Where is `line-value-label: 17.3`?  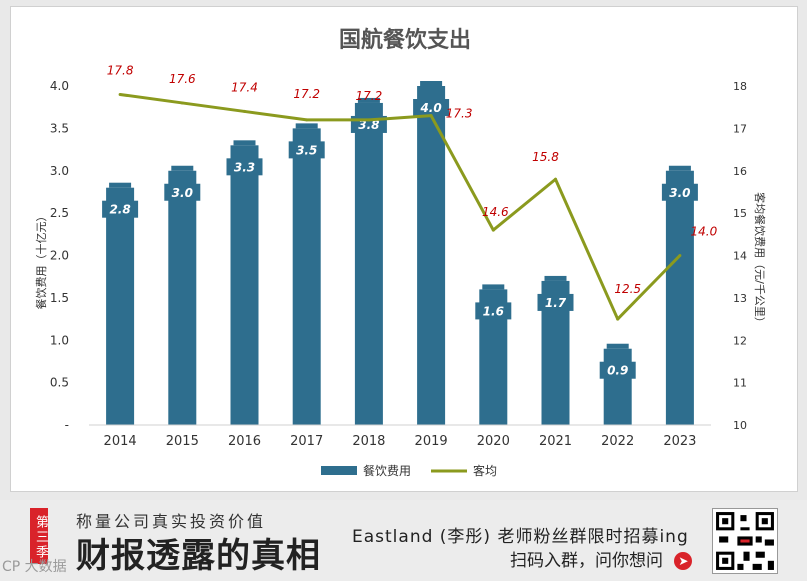
line-value-label: 17.3 is located at coordinates (459, 114).